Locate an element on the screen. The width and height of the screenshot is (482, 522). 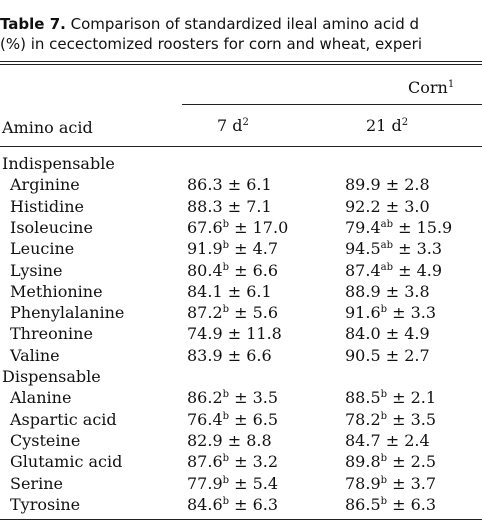
day21-mean: 89.9 is located at coordinates (363, 184).